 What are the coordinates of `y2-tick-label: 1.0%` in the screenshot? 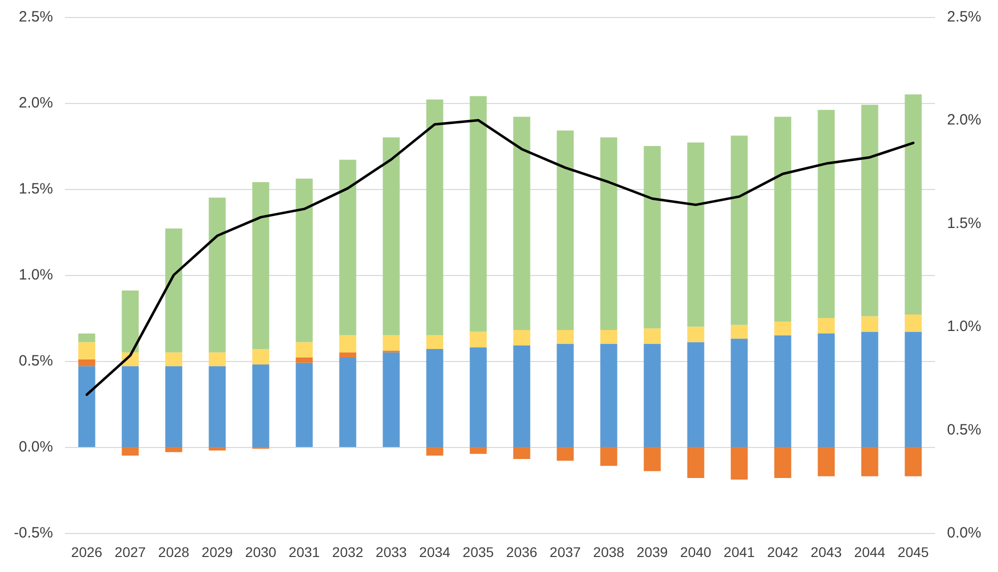 It's located at (964, 327).